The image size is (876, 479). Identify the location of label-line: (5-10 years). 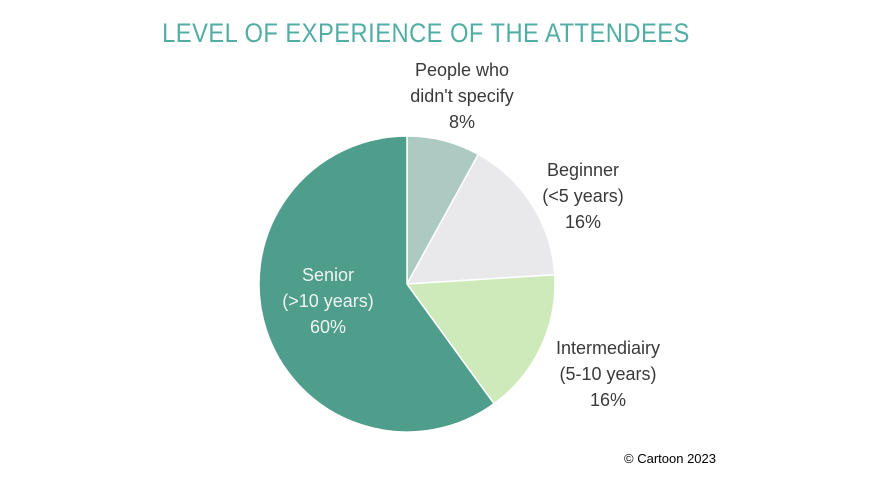
(608, 374).